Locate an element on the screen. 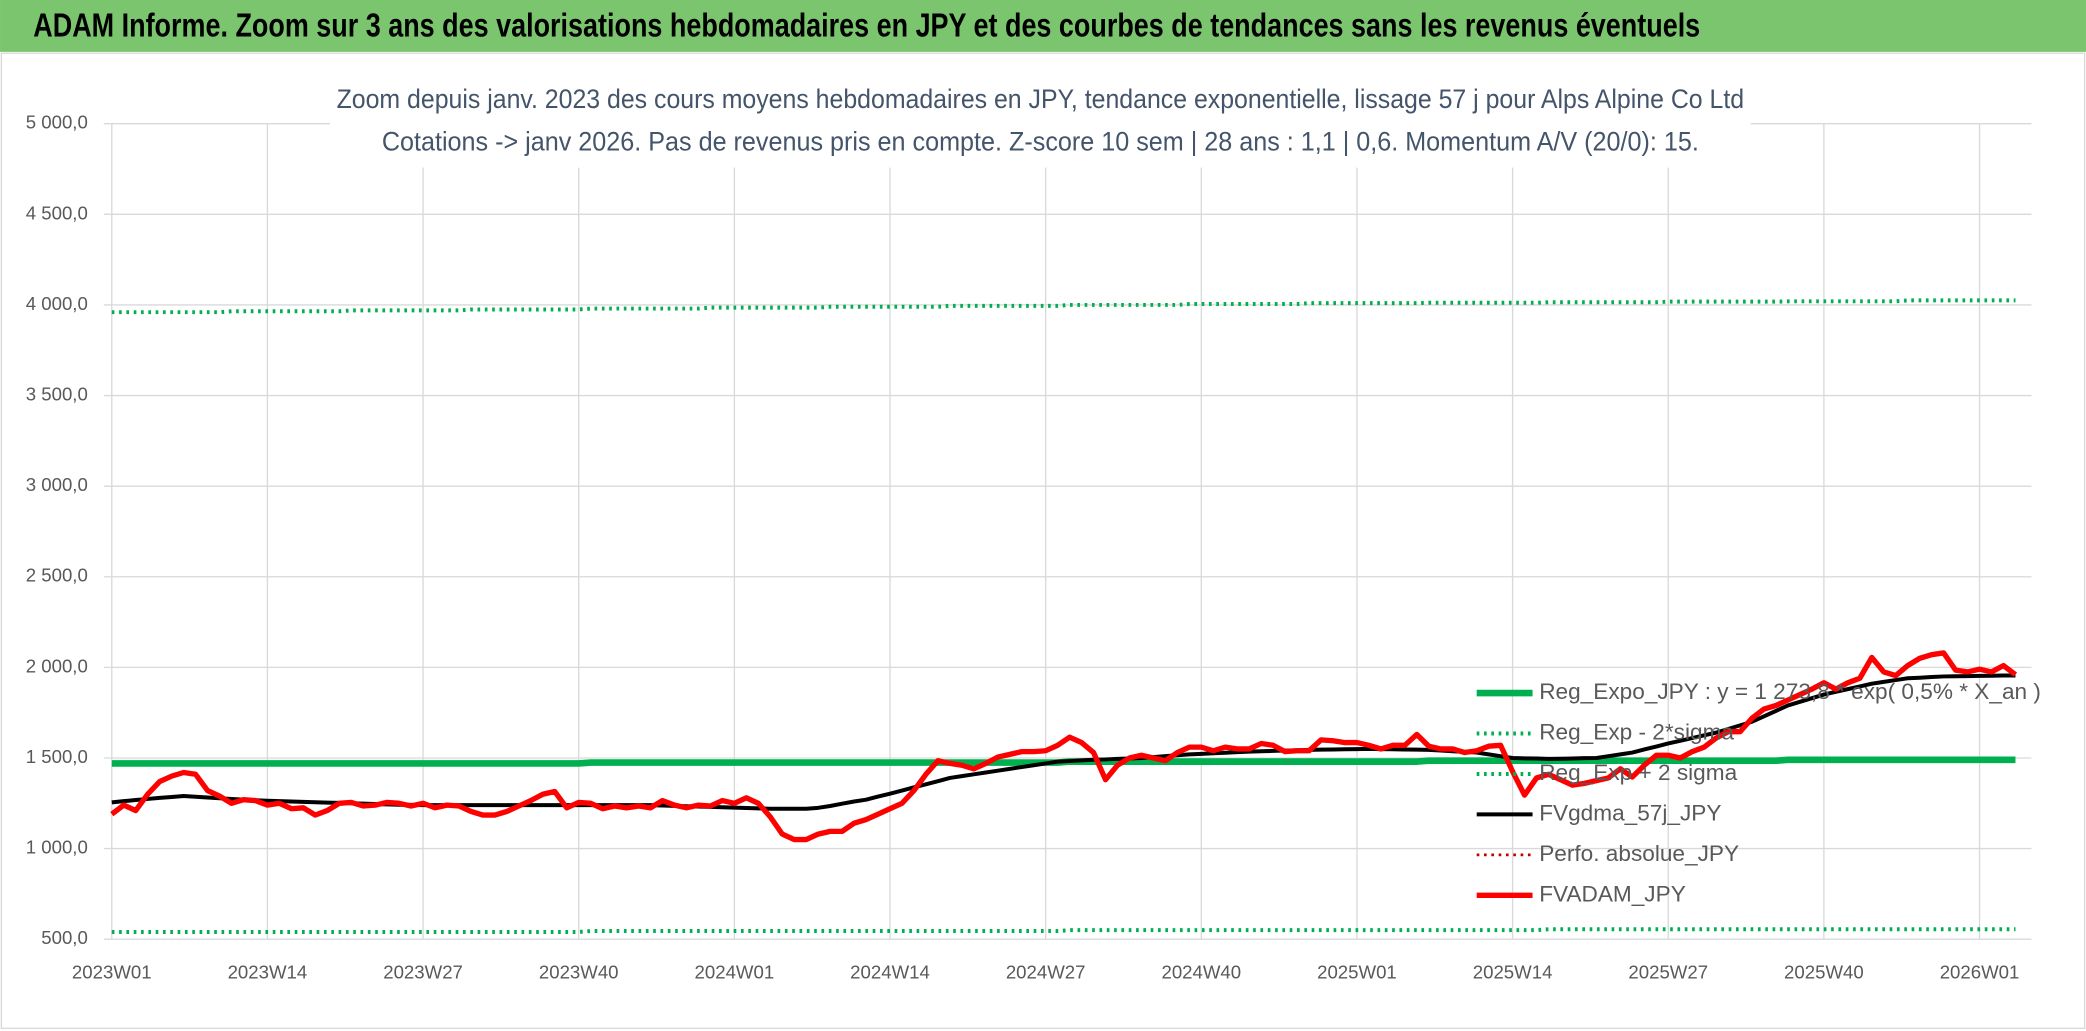  y-tick-label: 1 500,0 is located at coordinates (57, 756).